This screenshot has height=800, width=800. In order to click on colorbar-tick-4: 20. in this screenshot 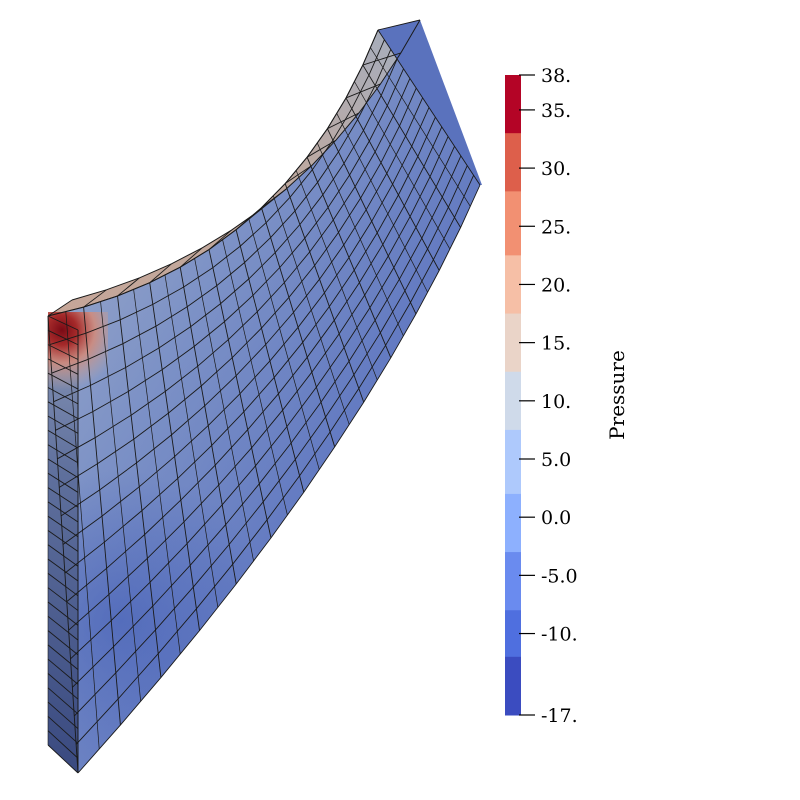, I will do `click(545, 285)`.